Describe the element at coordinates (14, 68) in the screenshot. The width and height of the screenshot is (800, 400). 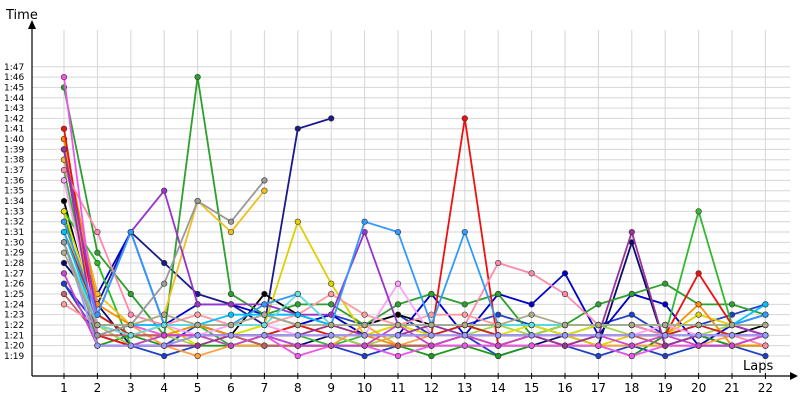
I see `y-tick-label: 1:47` at that location.